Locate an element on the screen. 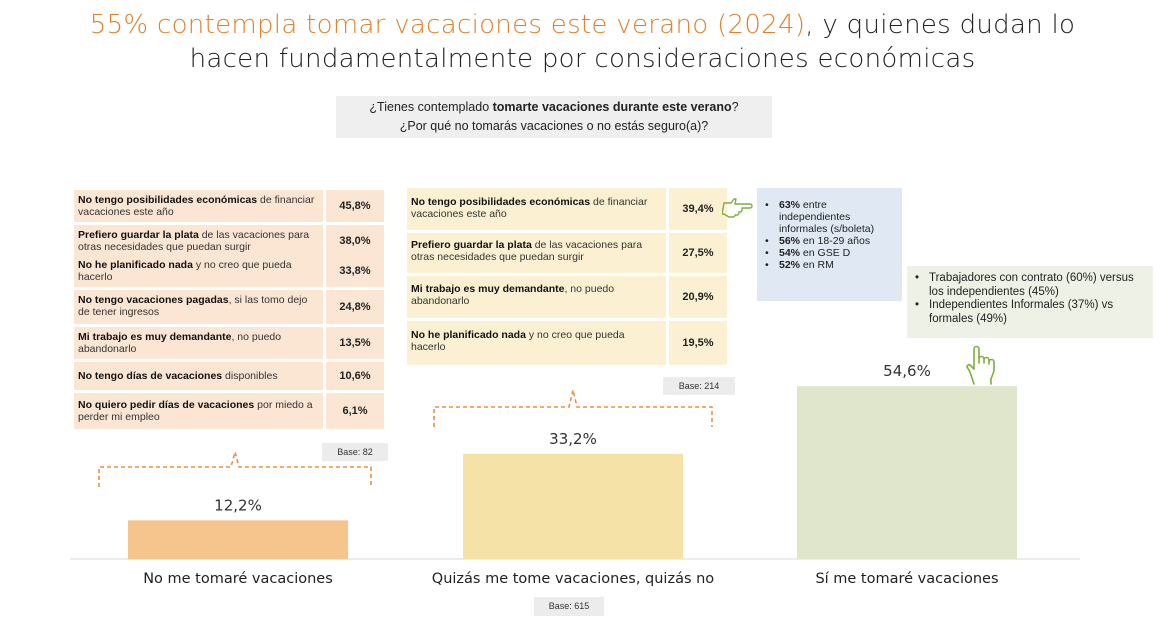  row-value: 45,8% is located at coordinates (355, 206).